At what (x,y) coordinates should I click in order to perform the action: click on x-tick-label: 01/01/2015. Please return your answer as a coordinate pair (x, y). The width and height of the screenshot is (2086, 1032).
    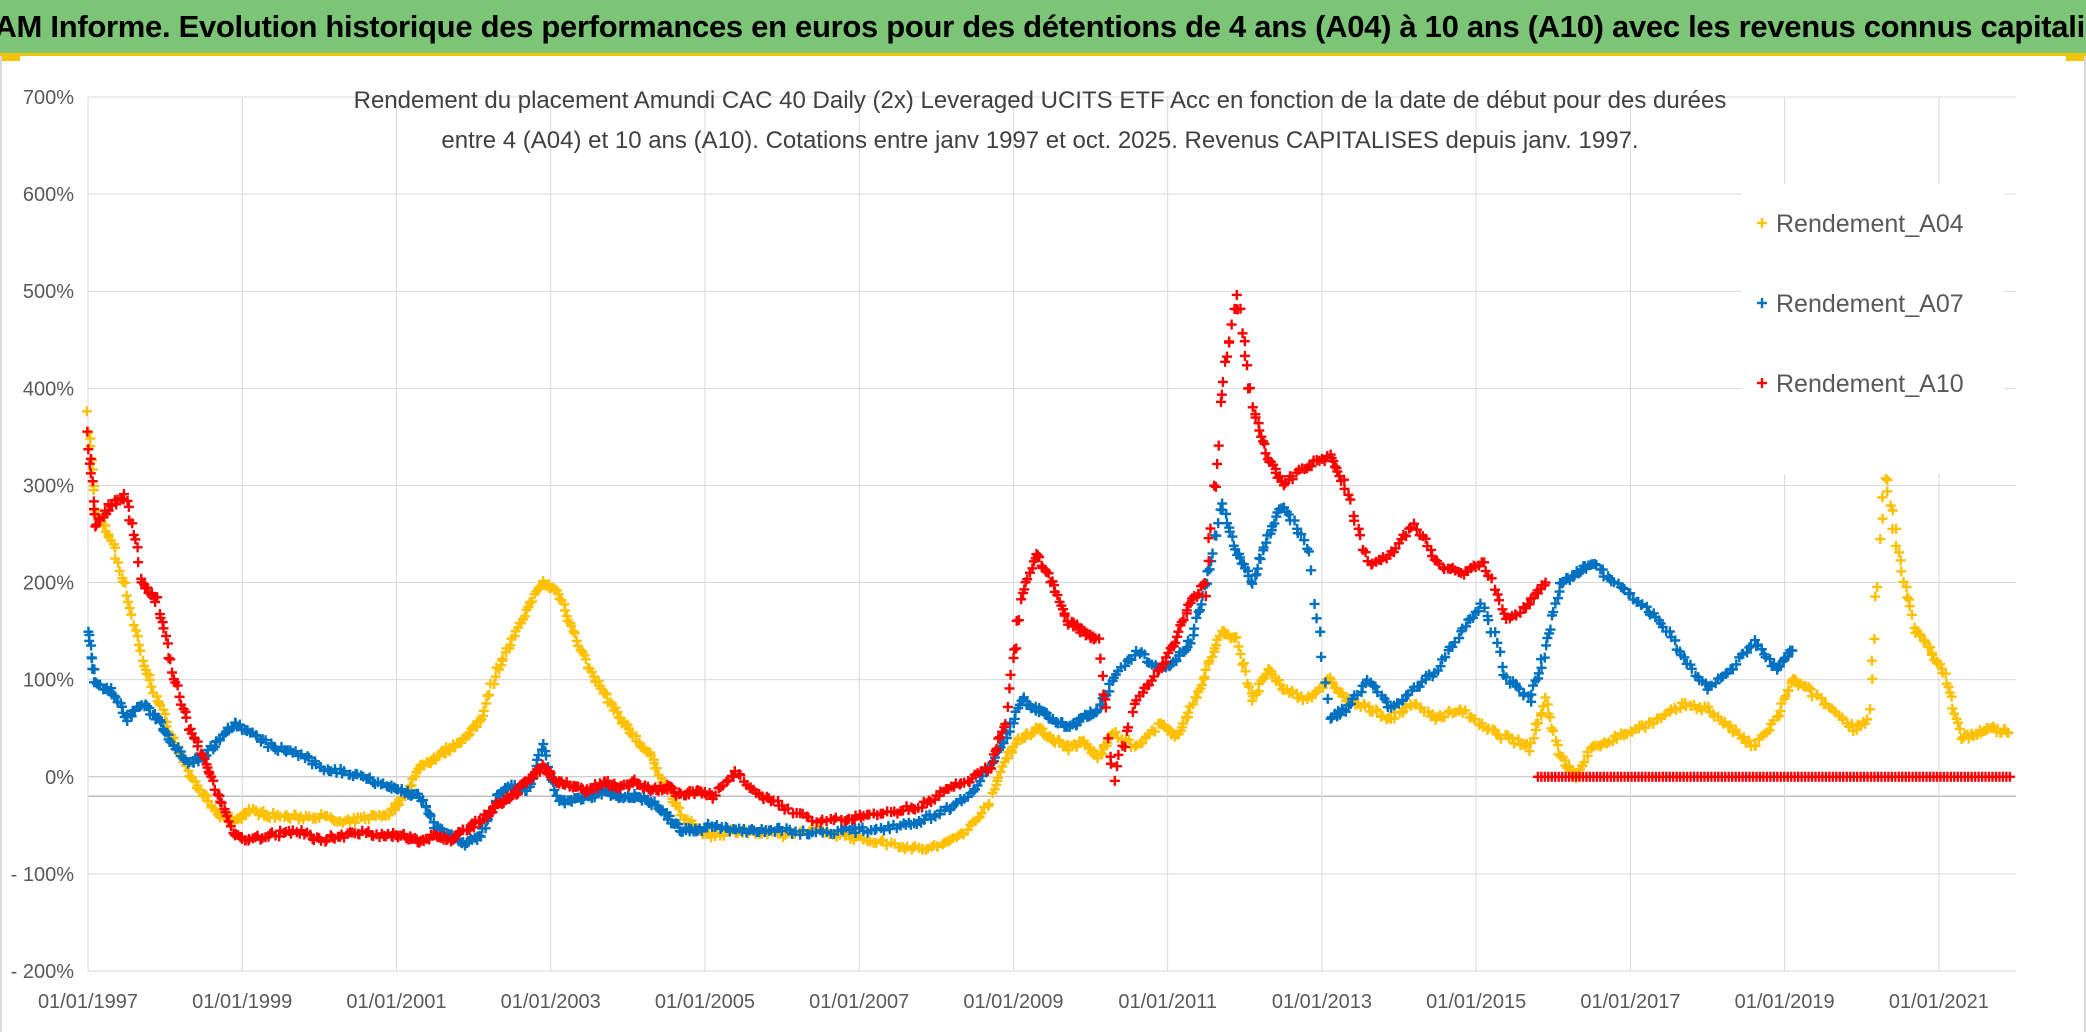
    Looking at the image, I should click on (1476, 1002).